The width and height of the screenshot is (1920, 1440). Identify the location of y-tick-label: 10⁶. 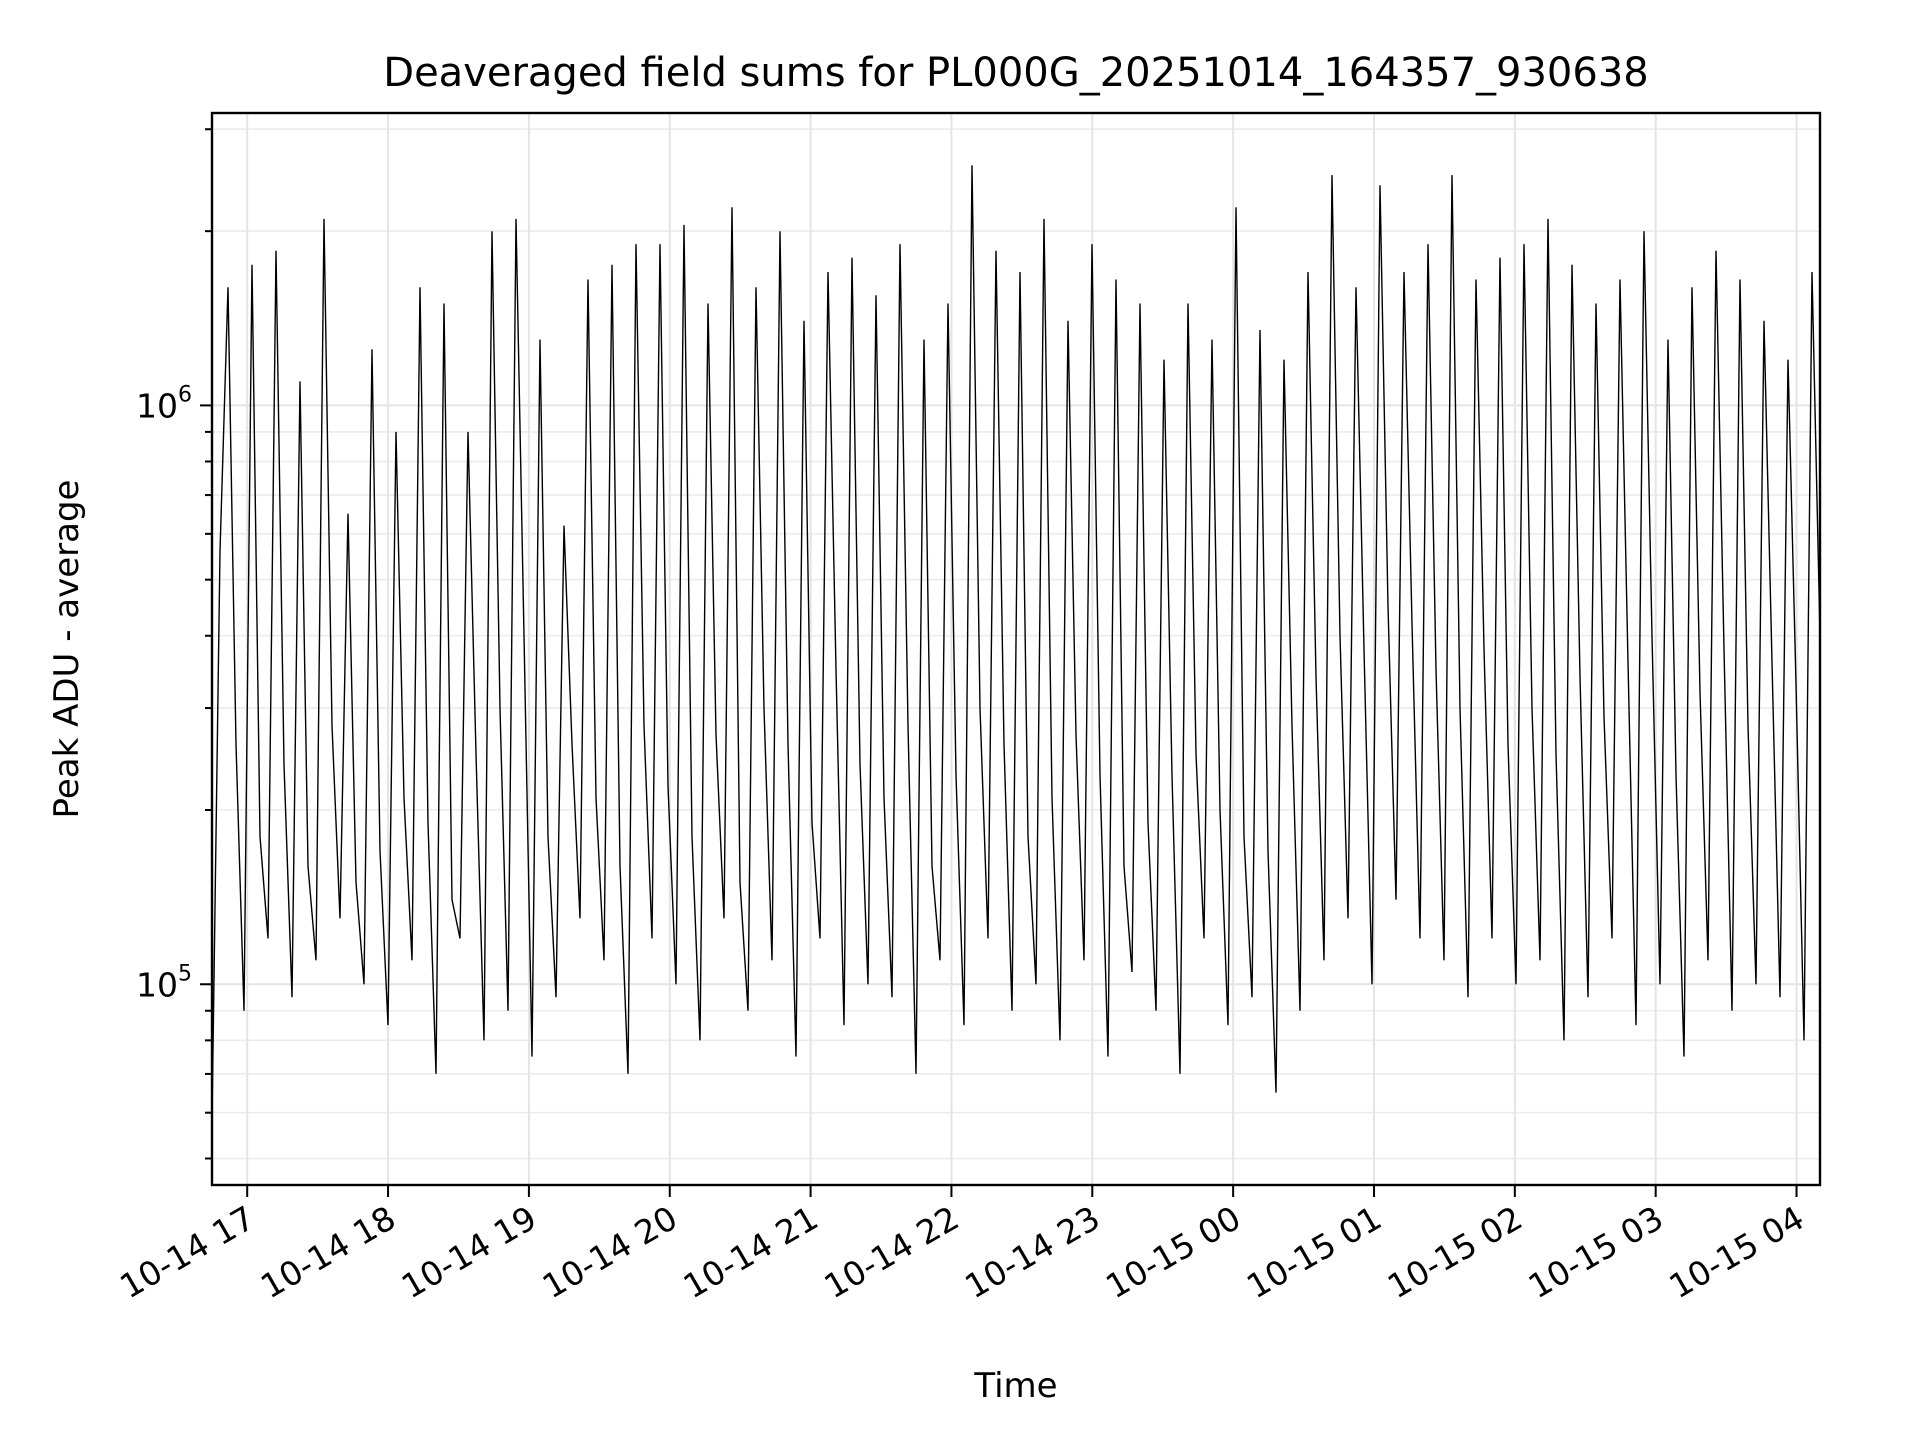
(164, 403).